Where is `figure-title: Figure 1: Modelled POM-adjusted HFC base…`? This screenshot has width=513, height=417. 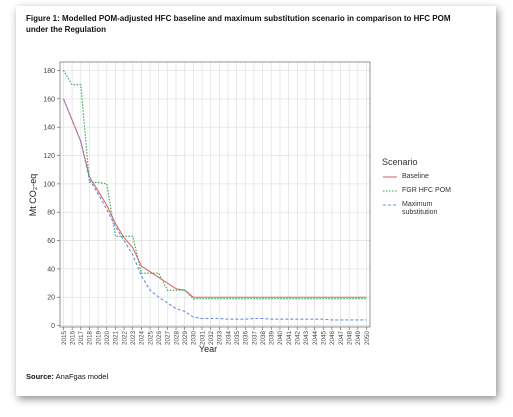
figure-title: Figure 1: Modelled POM-adjusted HFC base… is located at coordinates (238, 24).